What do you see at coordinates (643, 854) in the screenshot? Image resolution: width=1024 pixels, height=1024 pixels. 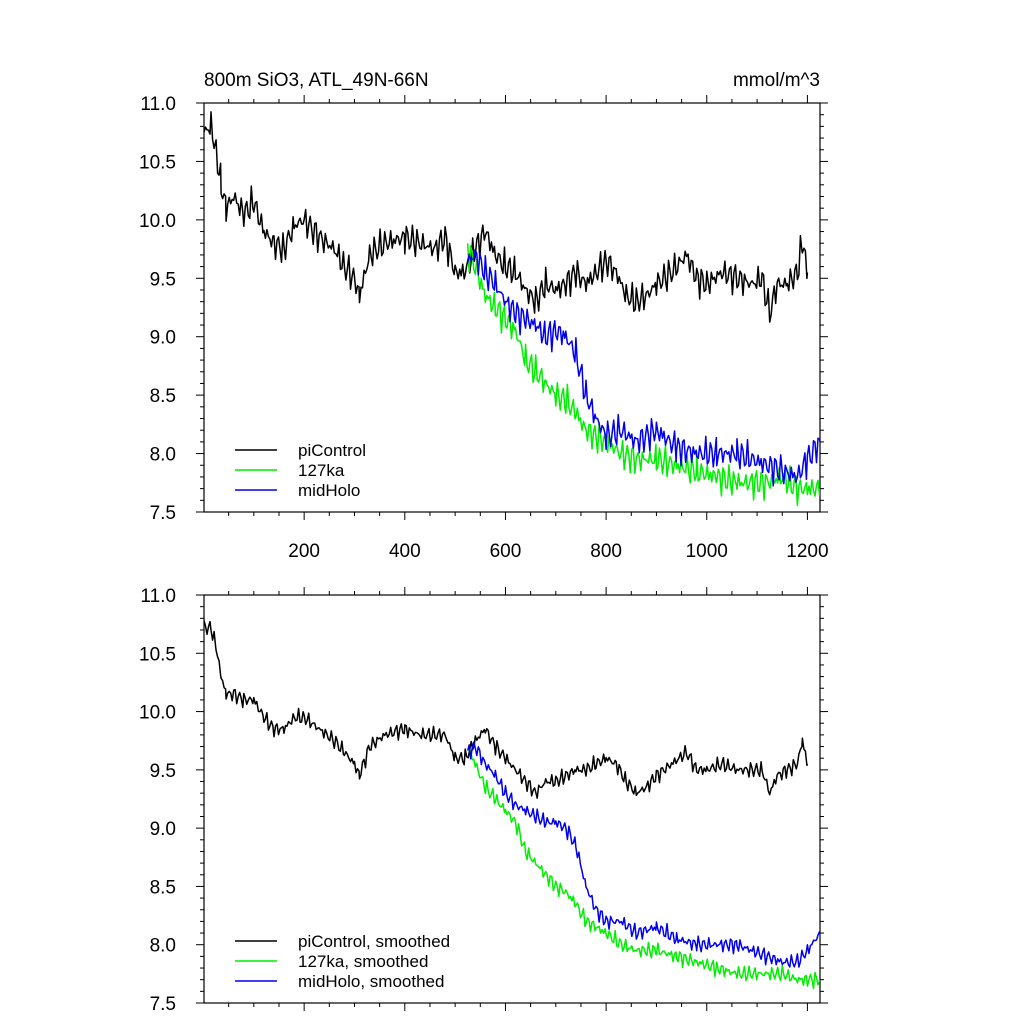 I see `bottom-series-midholo-smoothed-line` at bounding box center [643, 854].